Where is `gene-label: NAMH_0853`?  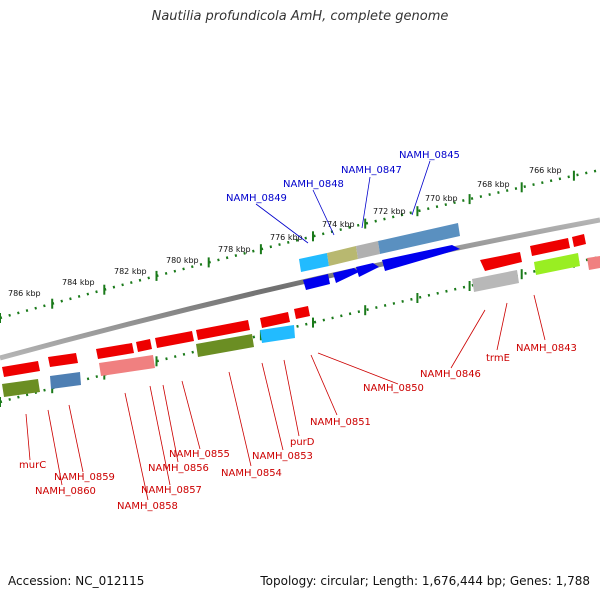
gene-label: NAMH_0853 is located at coordinates (282, 456).